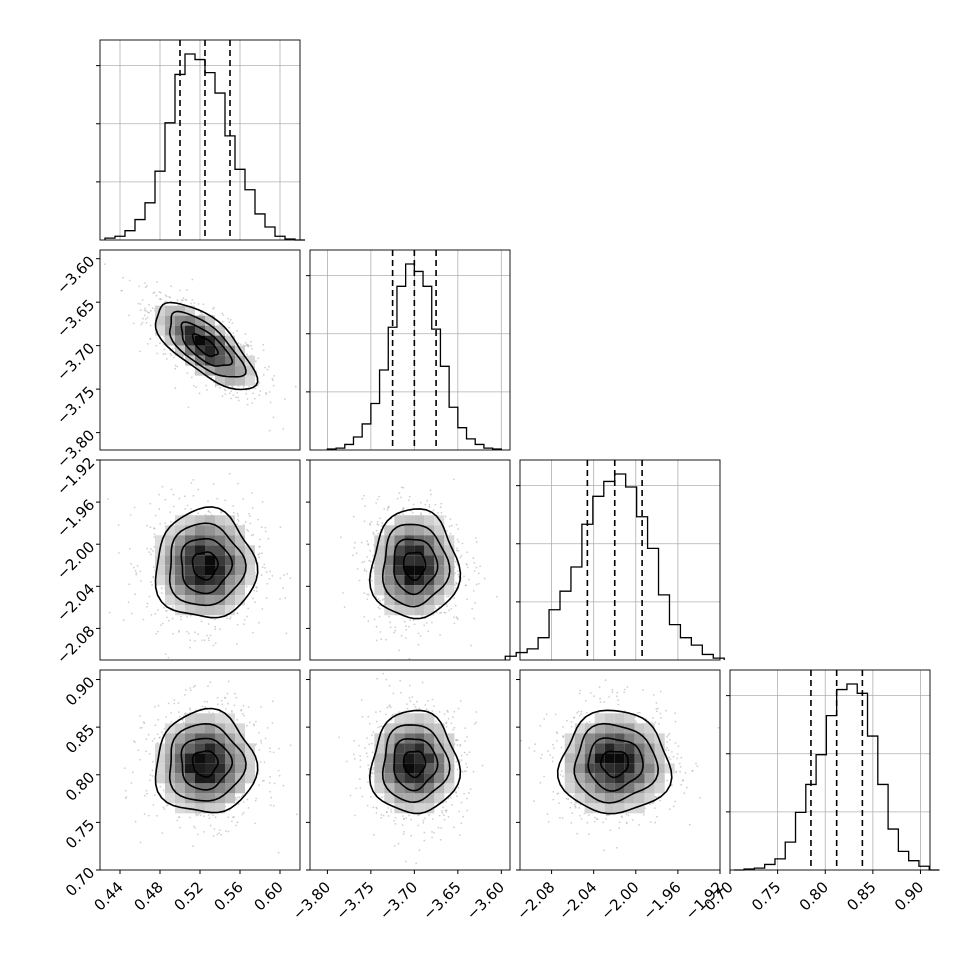  I want to click on scatter-panel-4-1: 0.700.750.800.850.90, so click(181, 784).